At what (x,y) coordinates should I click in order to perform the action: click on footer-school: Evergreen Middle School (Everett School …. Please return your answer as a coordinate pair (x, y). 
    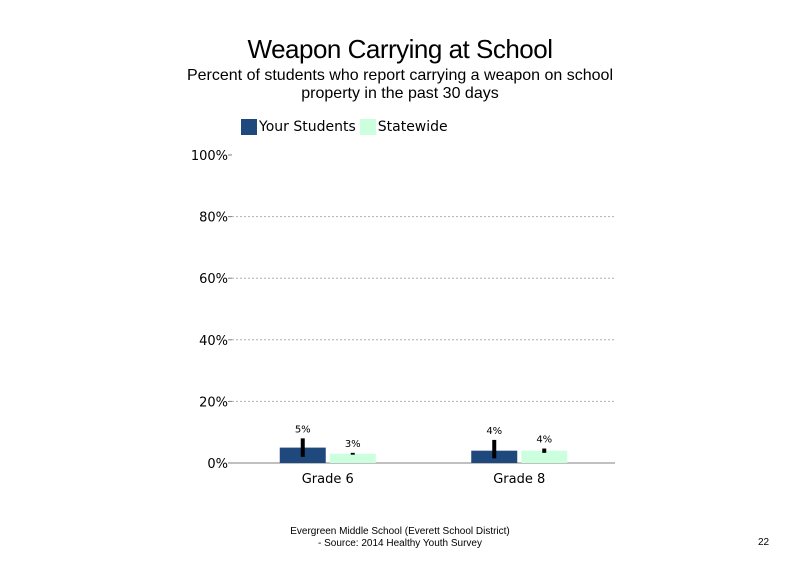
    Looking at the image, I should click on (400, 531).